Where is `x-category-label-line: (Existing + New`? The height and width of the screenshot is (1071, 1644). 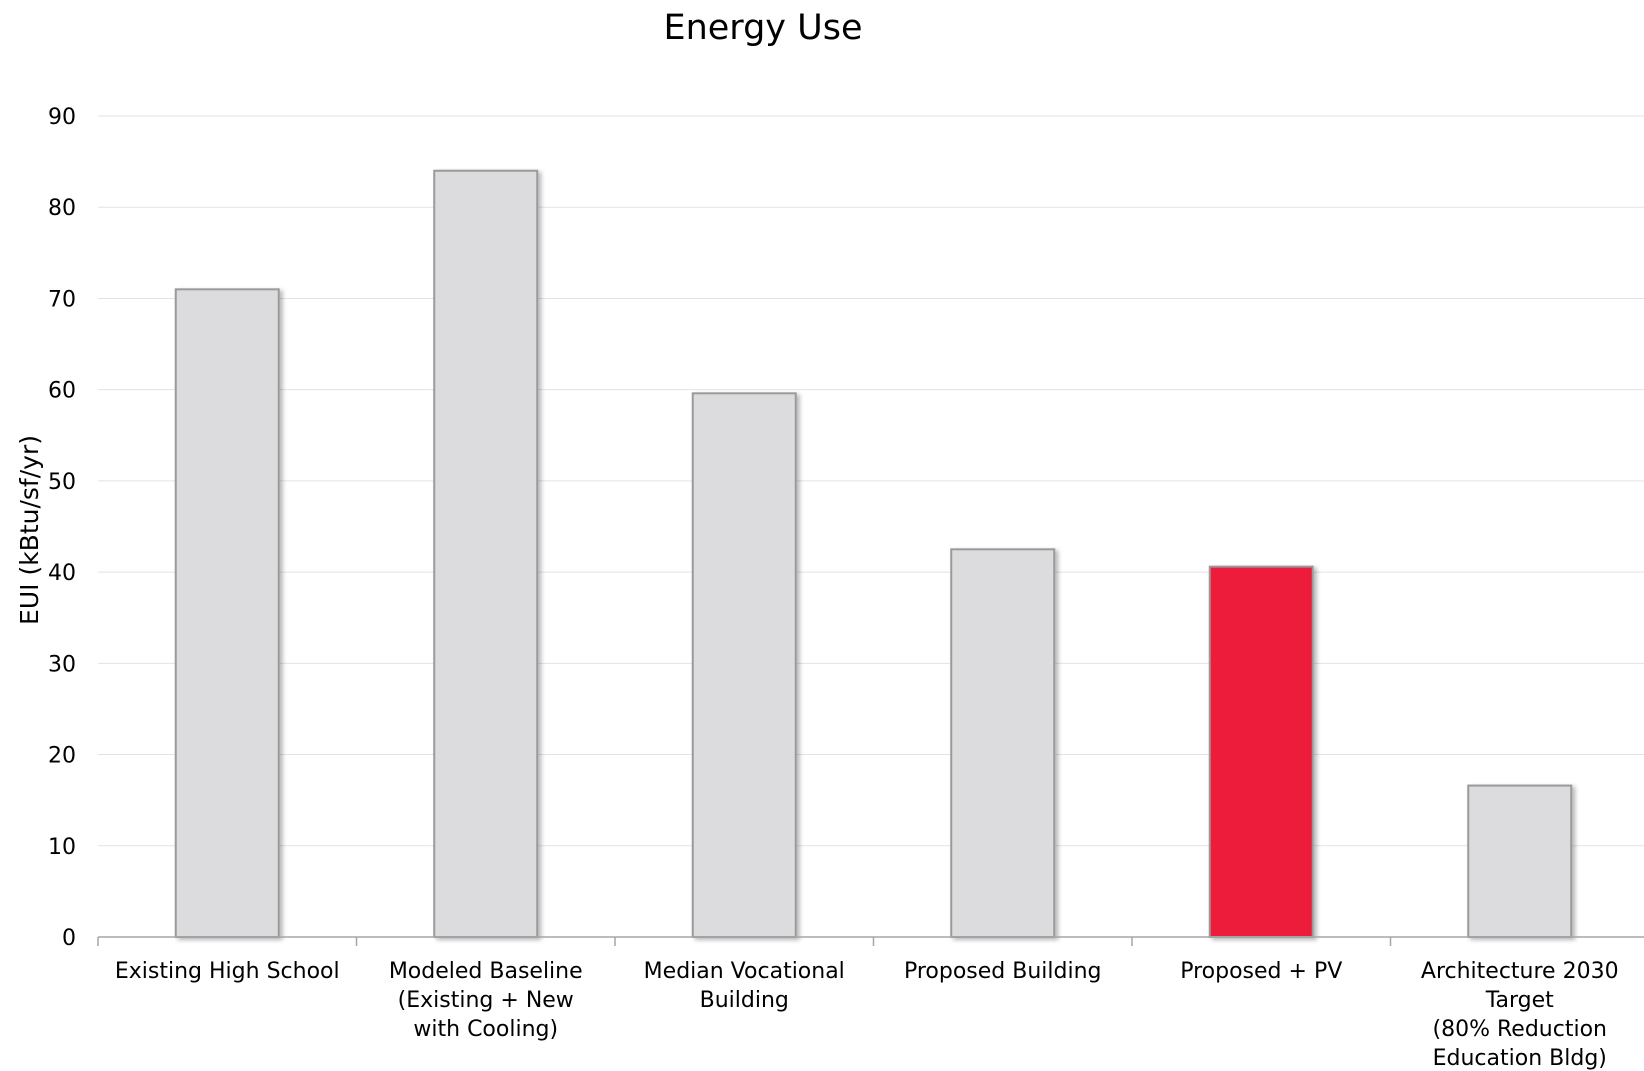 x-category-label-line: (Existing + New is located at coordinates (486, 1000).